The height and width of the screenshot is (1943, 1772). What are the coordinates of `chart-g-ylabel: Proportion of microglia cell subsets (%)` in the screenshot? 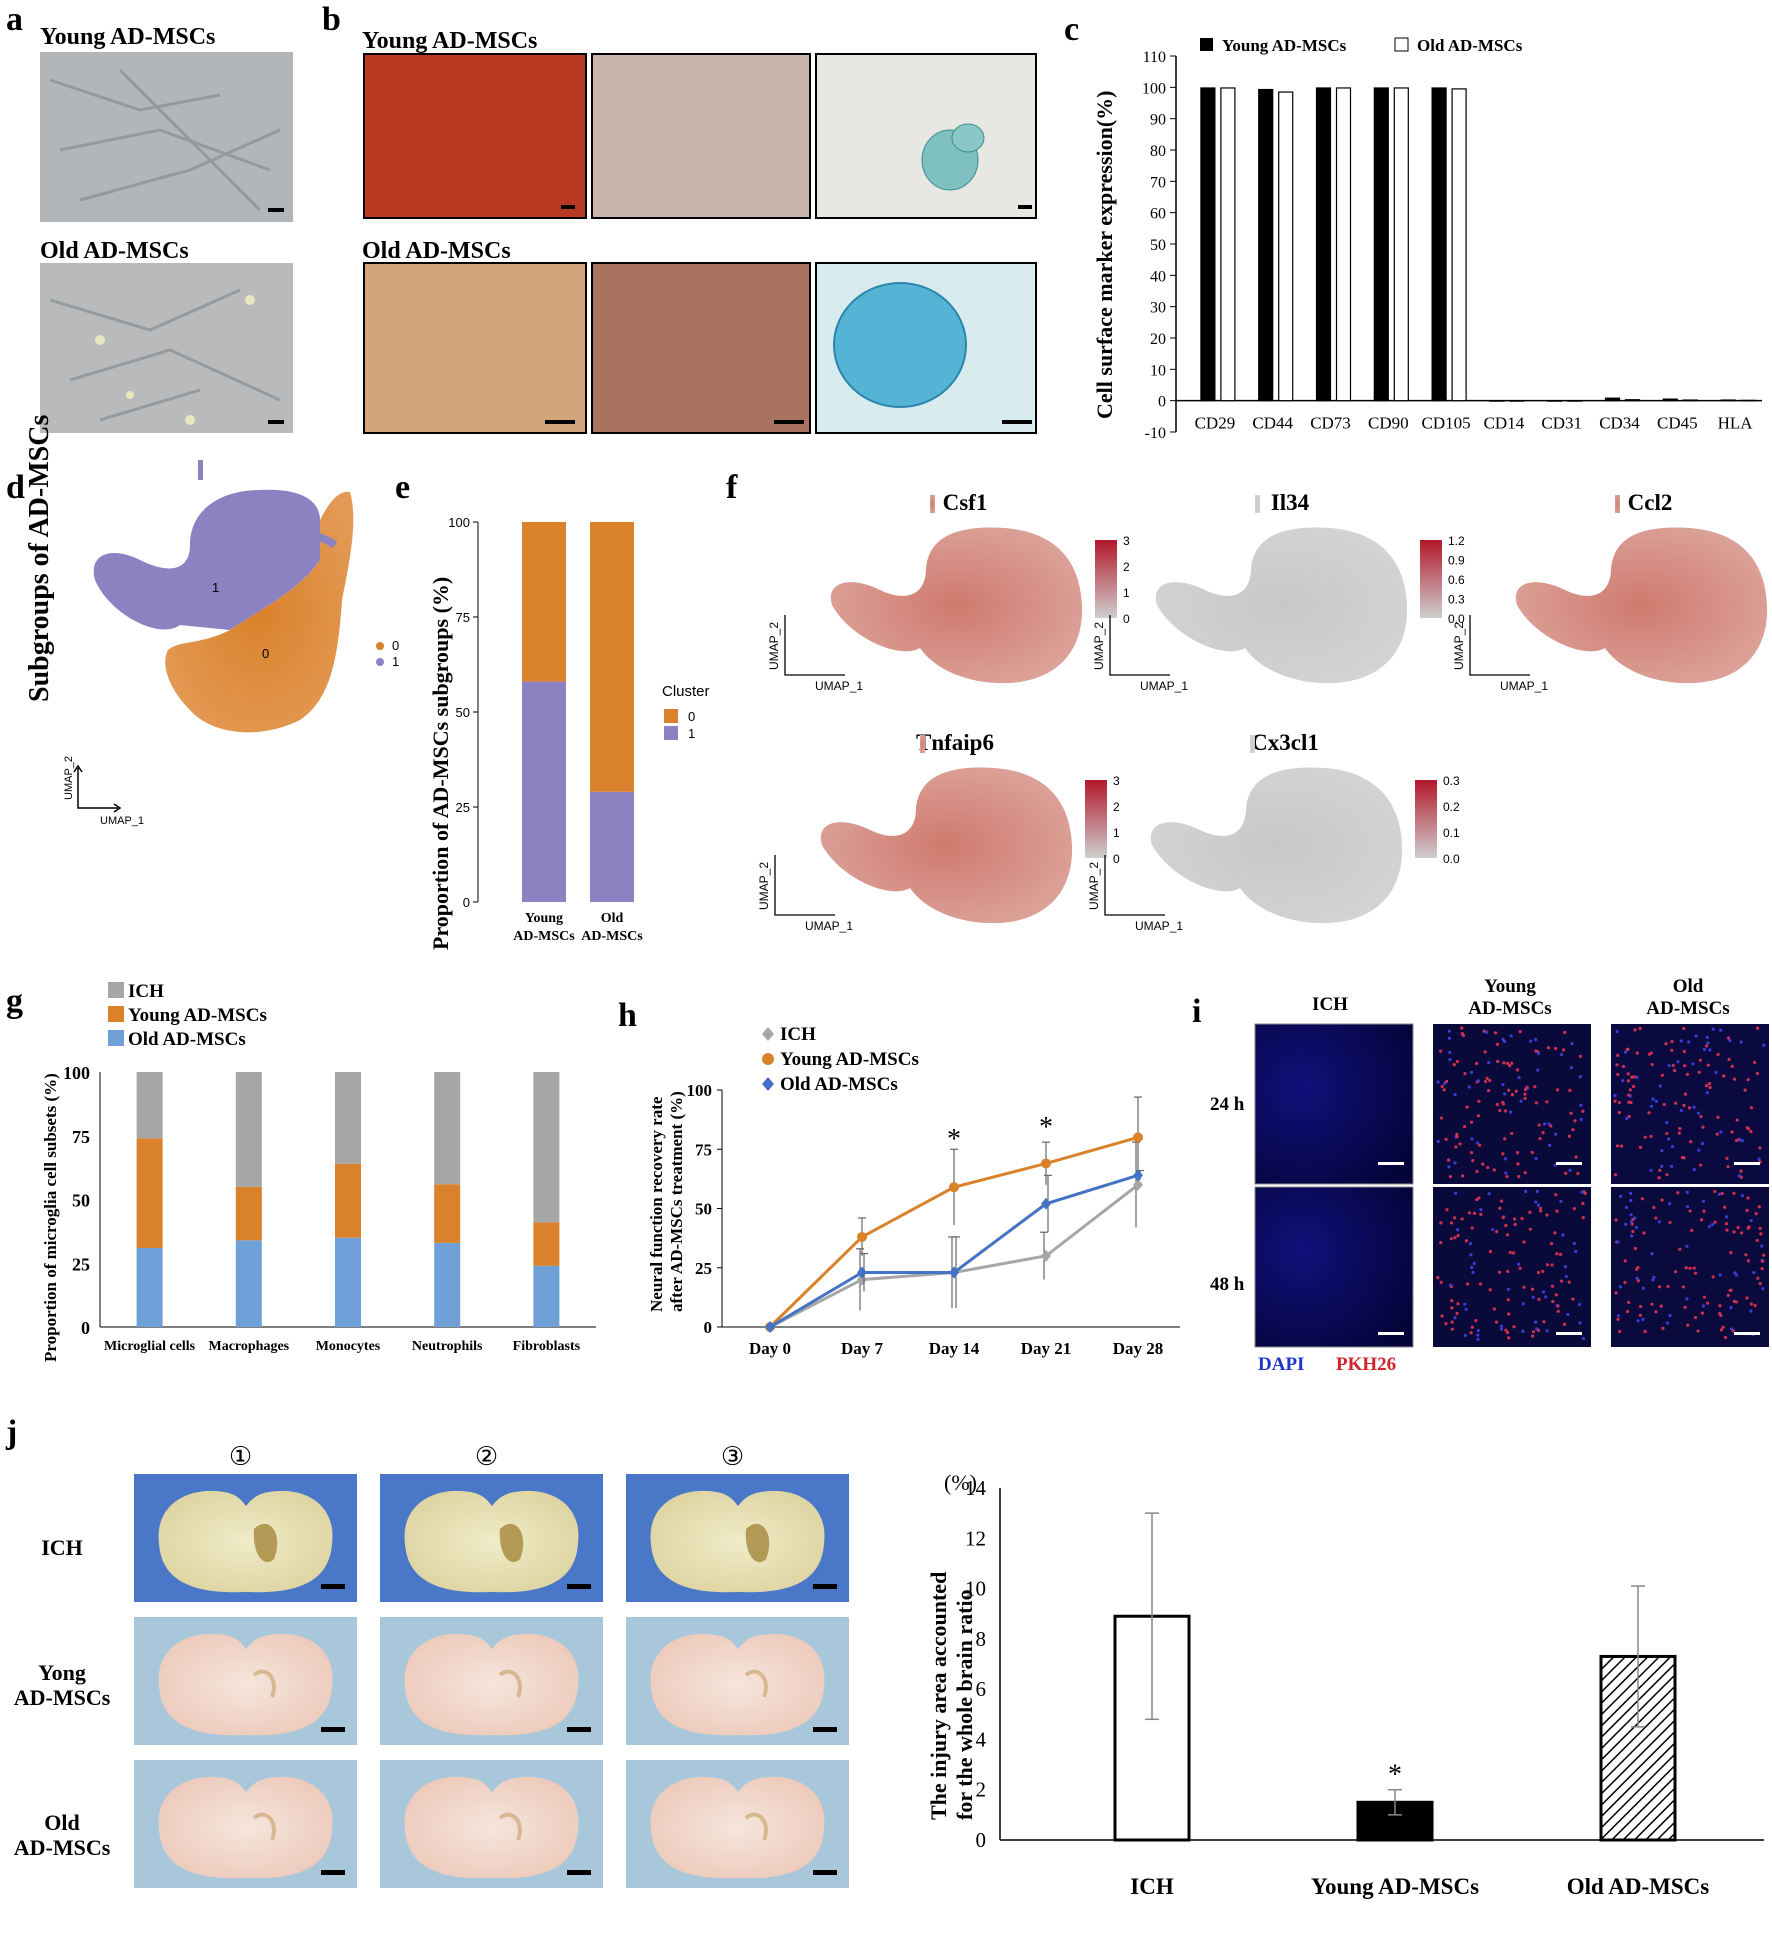 It's located at (50, 1217).